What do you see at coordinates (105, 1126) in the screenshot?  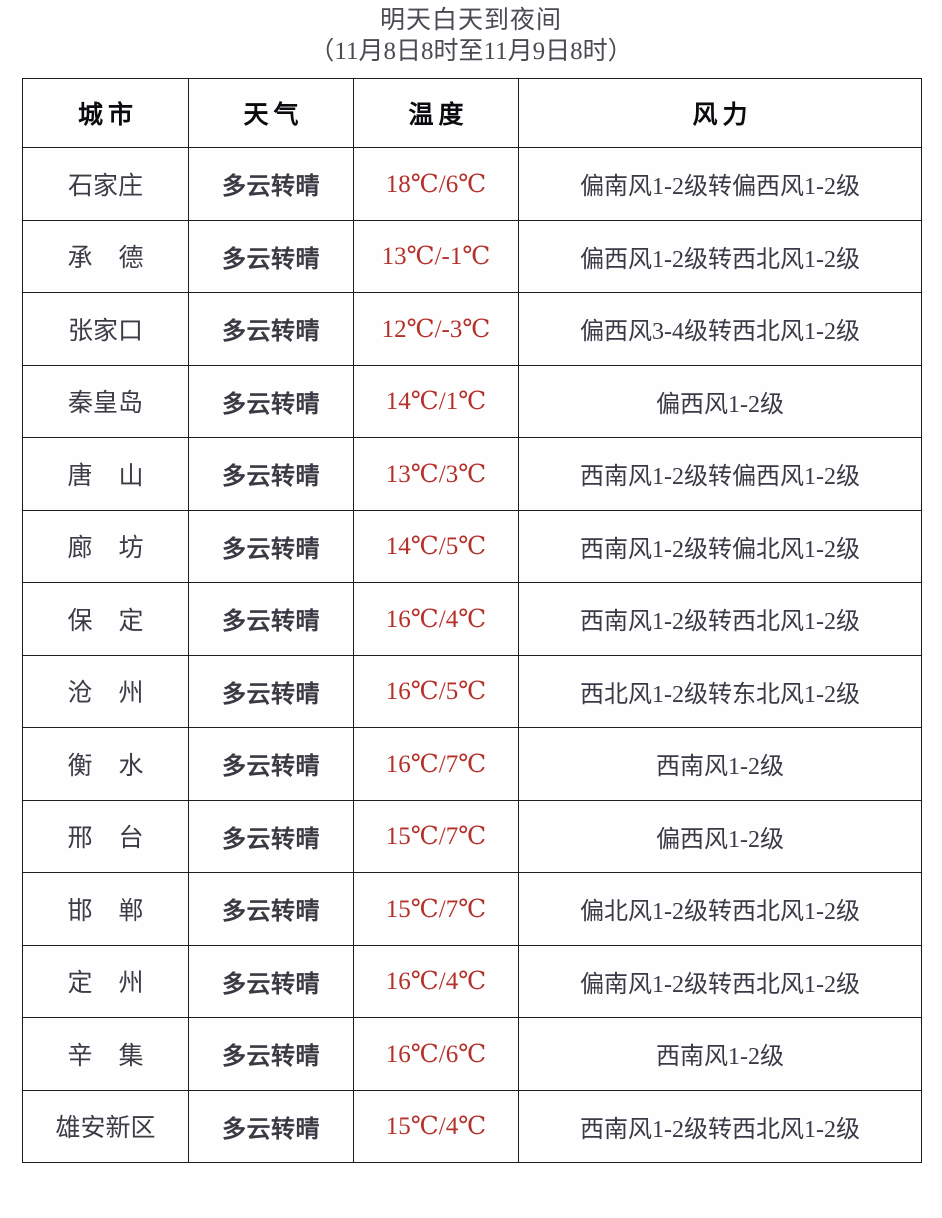 I see `cell-city: 雄安新区` at bounding box center [105, 1126].